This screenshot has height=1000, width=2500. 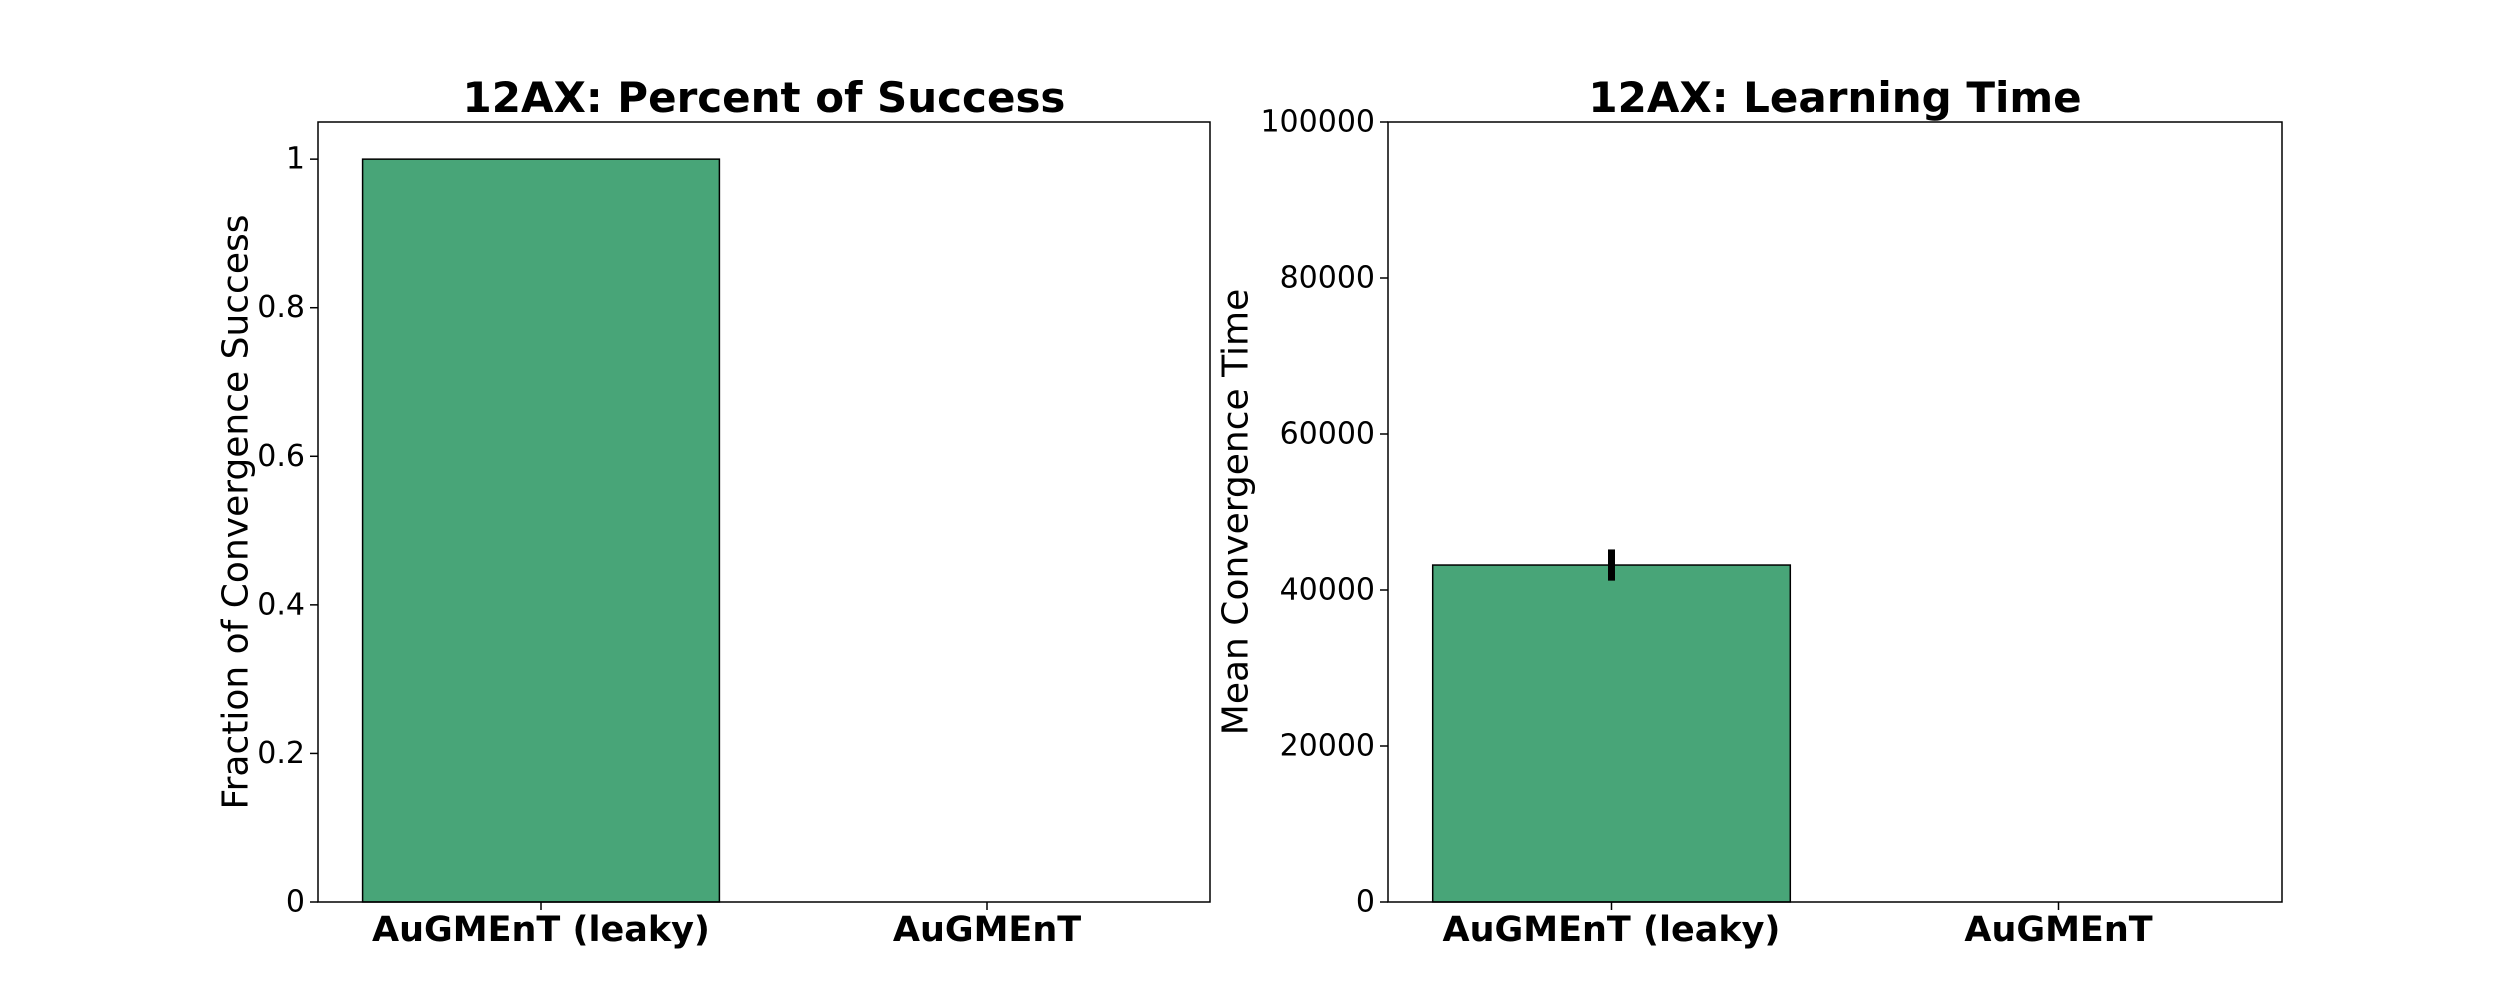 What do you see at coordinates (281, 753) in the screenshot?
I see `y-tick-label: 0.2` at bounding box center [281, 753].